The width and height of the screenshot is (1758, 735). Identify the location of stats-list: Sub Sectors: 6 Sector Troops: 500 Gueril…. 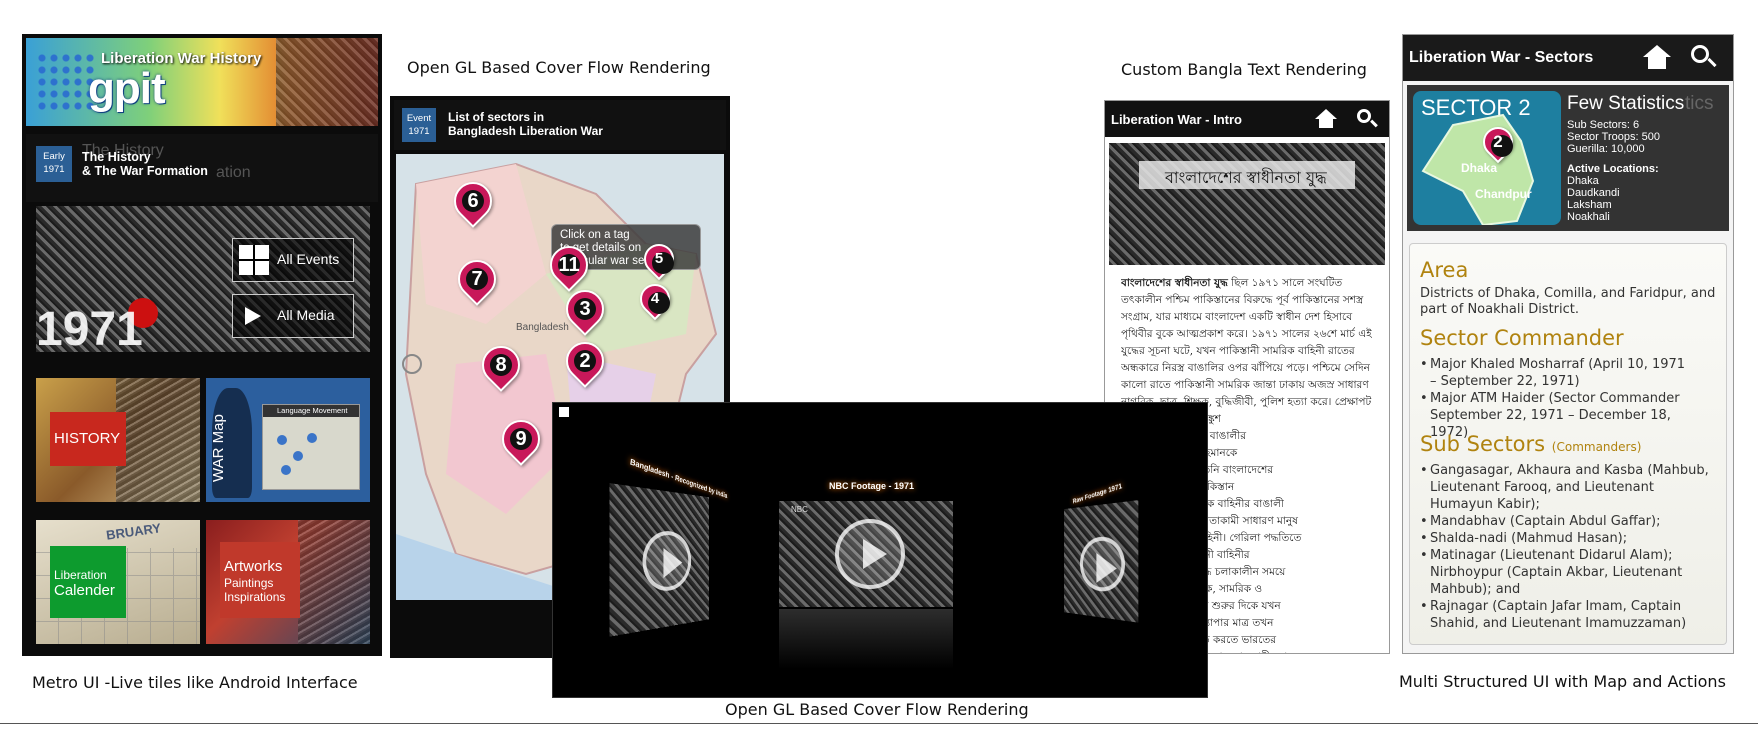
(1613, 171).